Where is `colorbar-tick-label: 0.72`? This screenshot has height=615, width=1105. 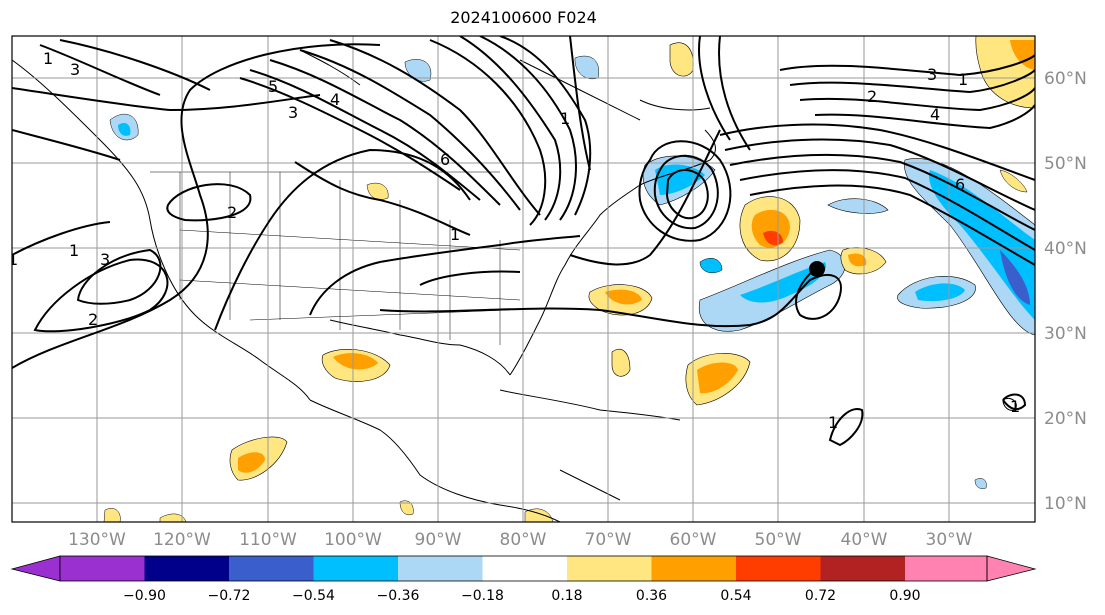 colorbar-tick-label: 0.72 is located at coordinates (820, 596).